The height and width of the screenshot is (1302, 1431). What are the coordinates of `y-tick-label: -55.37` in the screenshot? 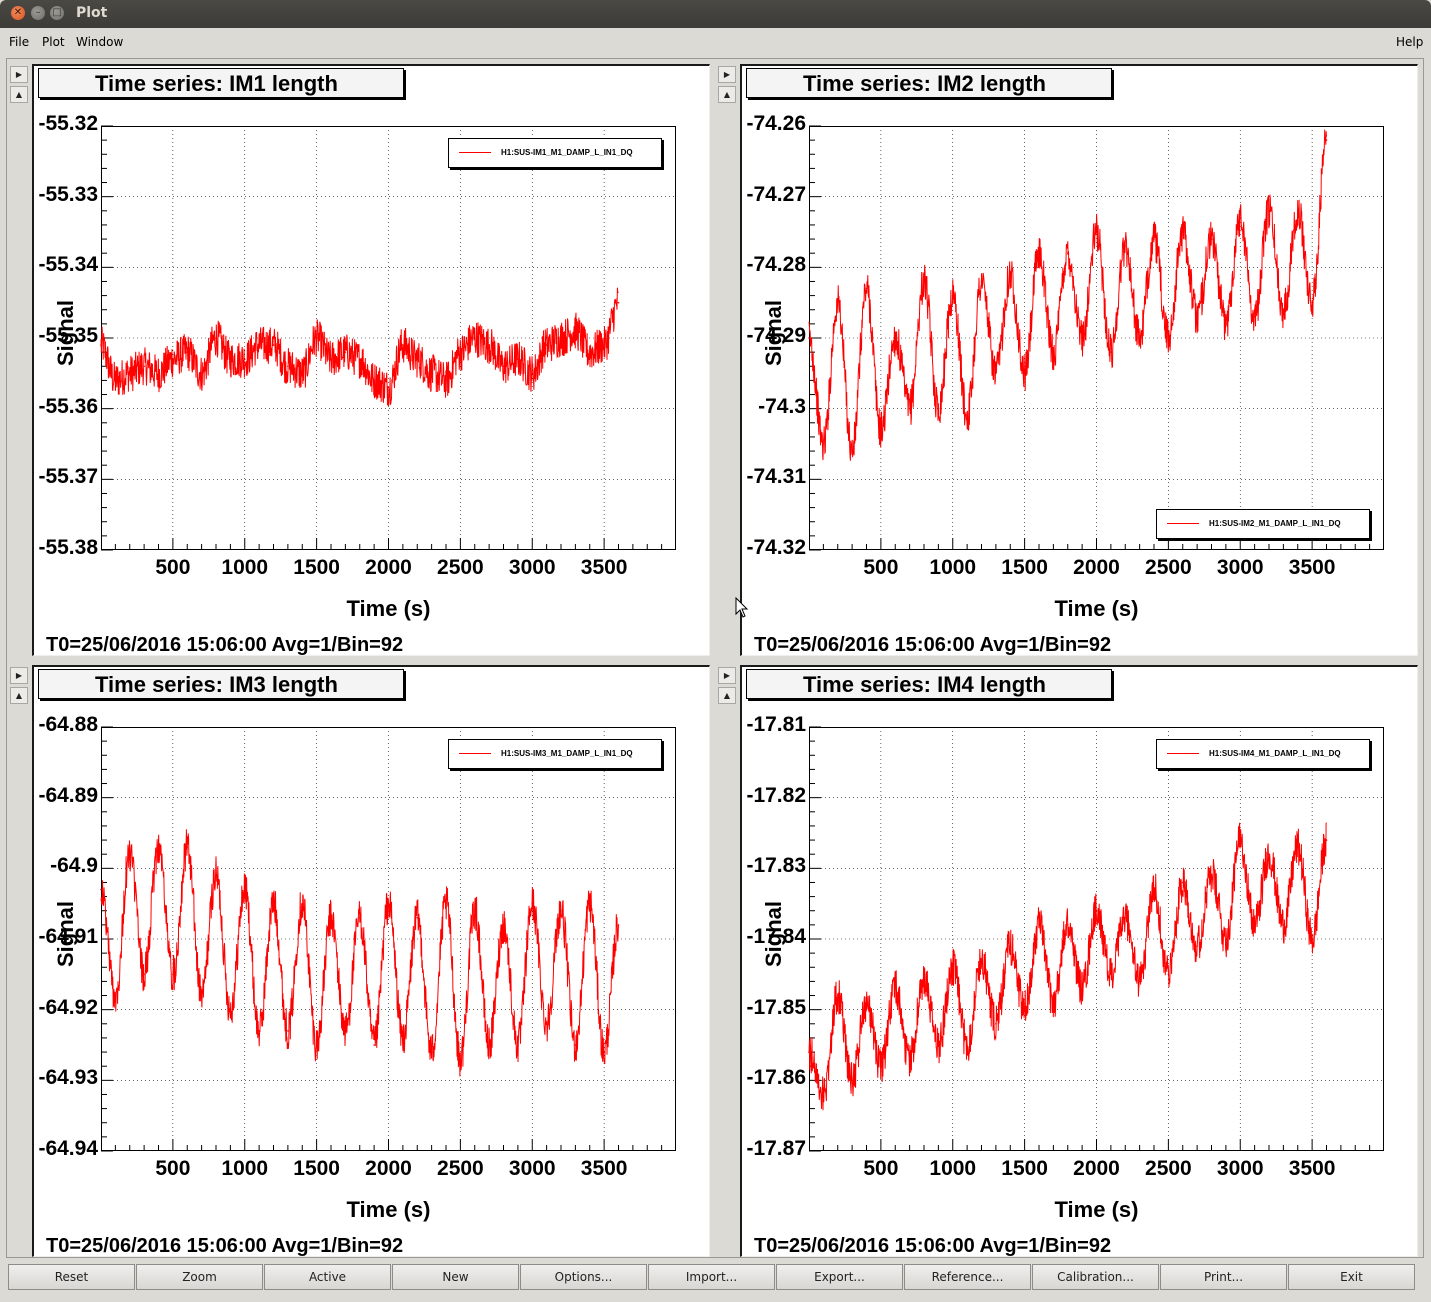 It's located at (68, 477).